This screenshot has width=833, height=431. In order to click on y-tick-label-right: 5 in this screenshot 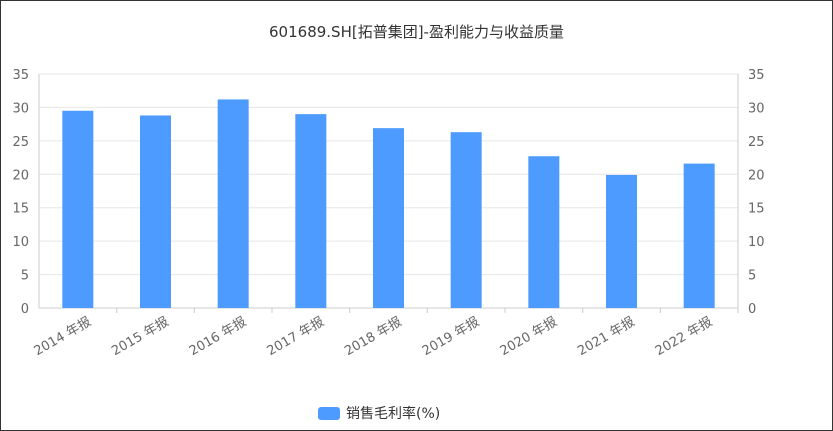, I will do `click(752, 276)`.